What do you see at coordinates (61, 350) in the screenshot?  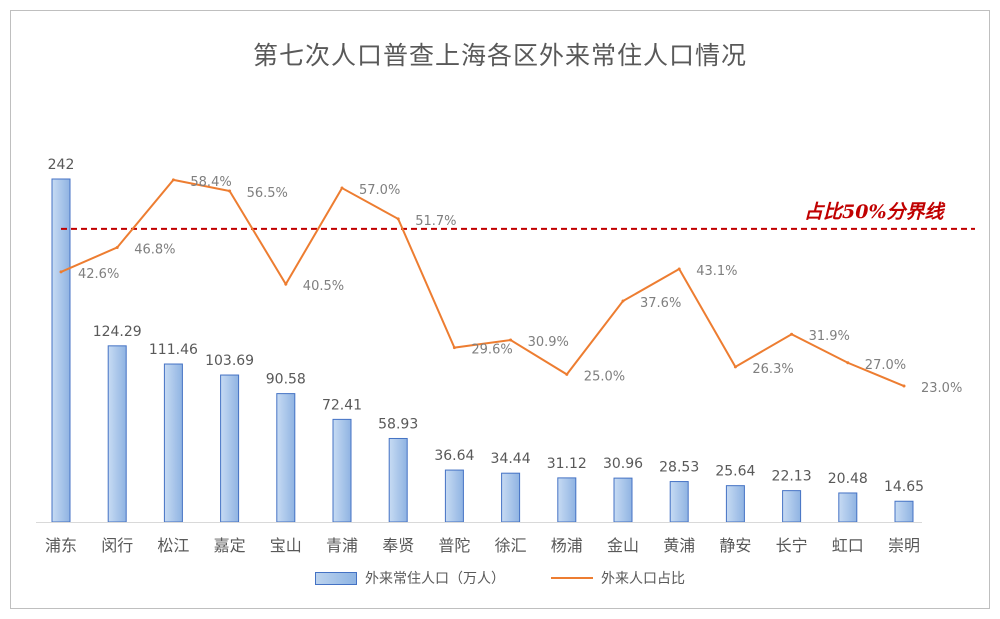 I see `bar-浦东` at bounding box center [61, 350].